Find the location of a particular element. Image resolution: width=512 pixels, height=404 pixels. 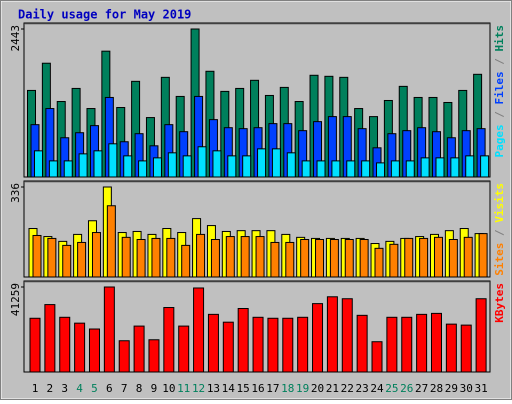

x-tick-label: 16 is located at coordinates (257, 388).